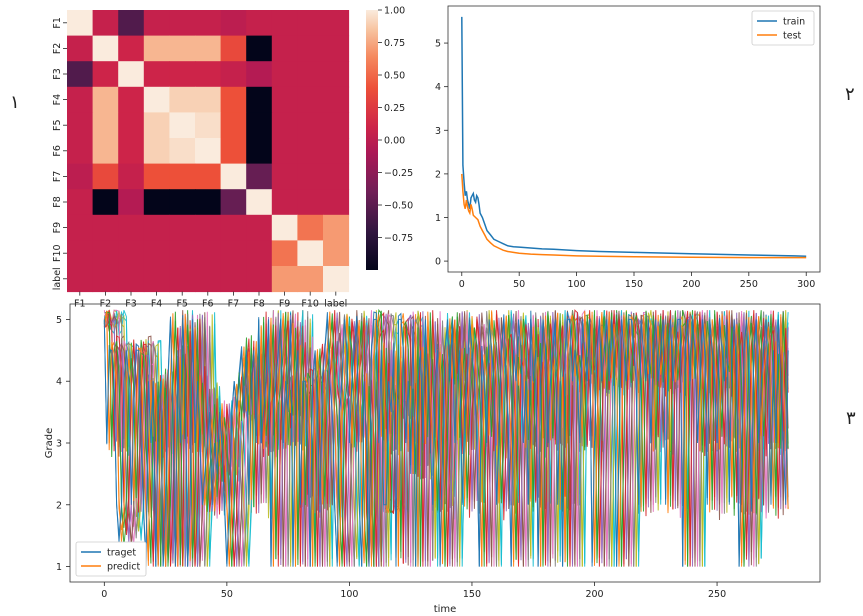  I want to click on loss-legend-label: train, so click(794, 22).